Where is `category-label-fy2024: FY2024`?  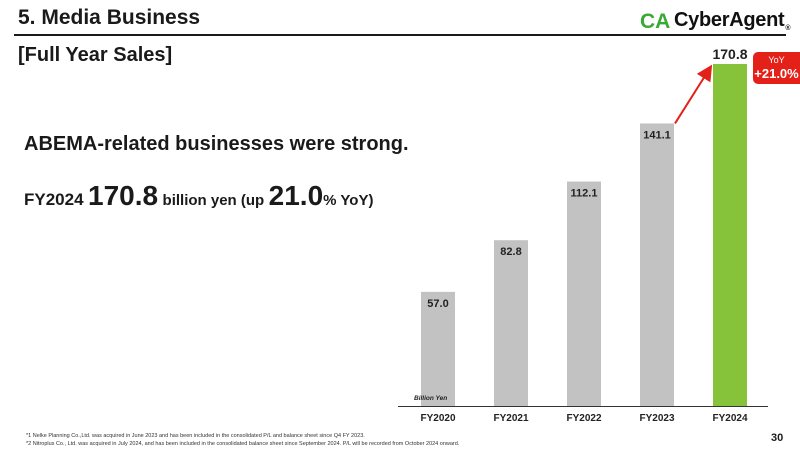 category-label-fy2024: FY2024 is located at coordinates (729, 418).